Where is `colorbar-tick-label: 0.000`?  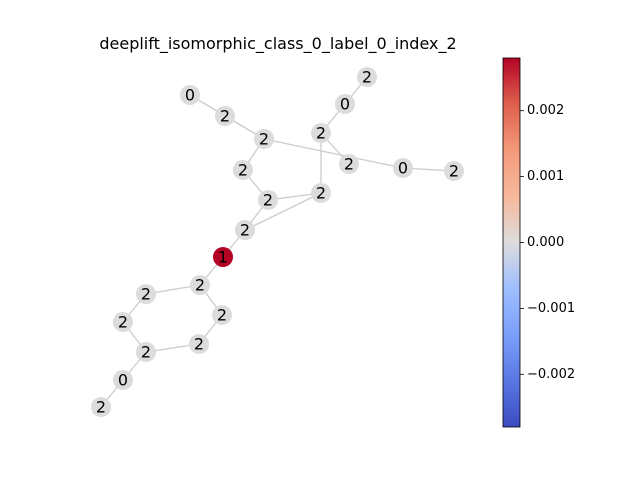 colorbar-tick-label: 0.000 is located at coordinates (545, 242).